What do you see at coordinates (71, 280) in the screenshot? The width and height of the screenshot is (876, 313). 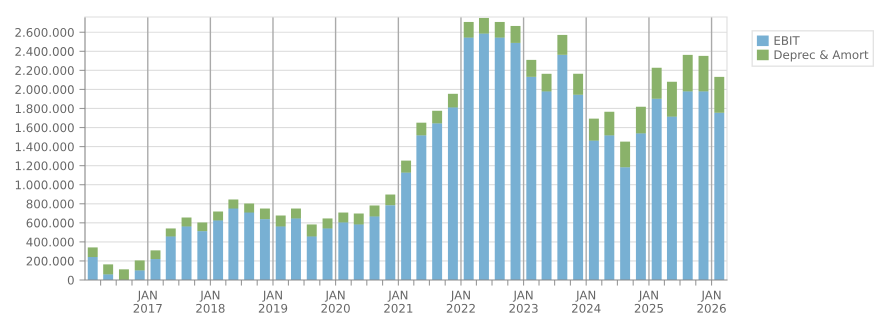 I see `y-tick-label: 0` at bounding box center [71, 280].